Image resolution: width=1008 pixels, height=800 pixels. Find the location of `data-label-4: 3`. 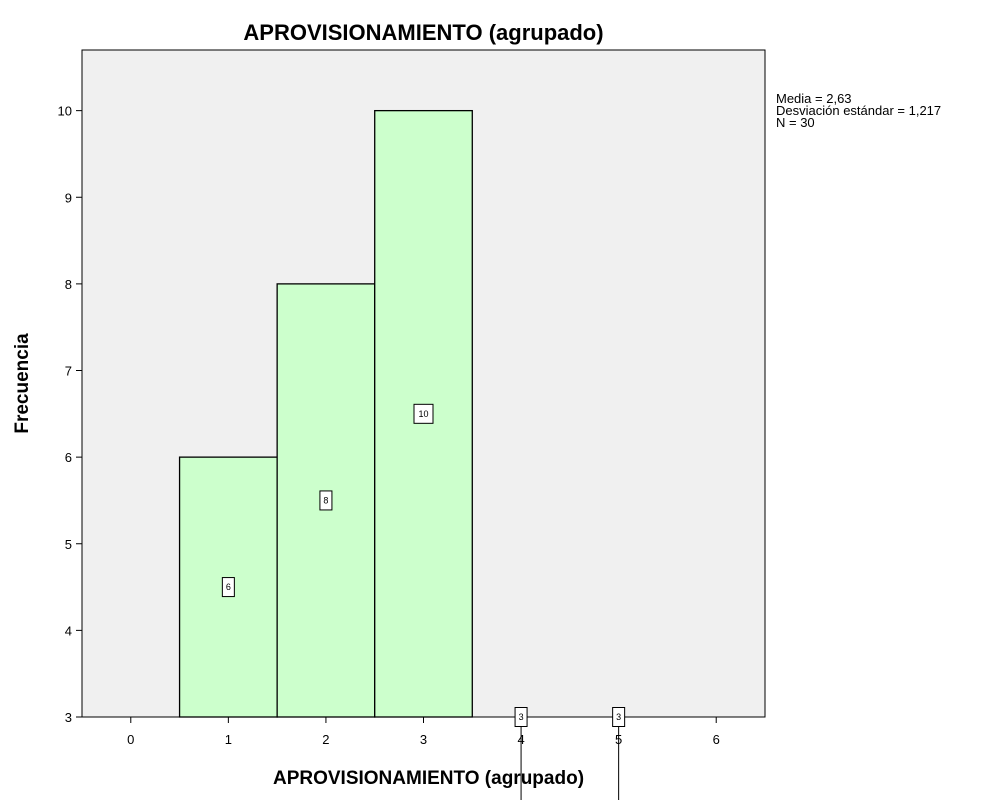

data-label-4: 3 is located at coordinates (521, 717).